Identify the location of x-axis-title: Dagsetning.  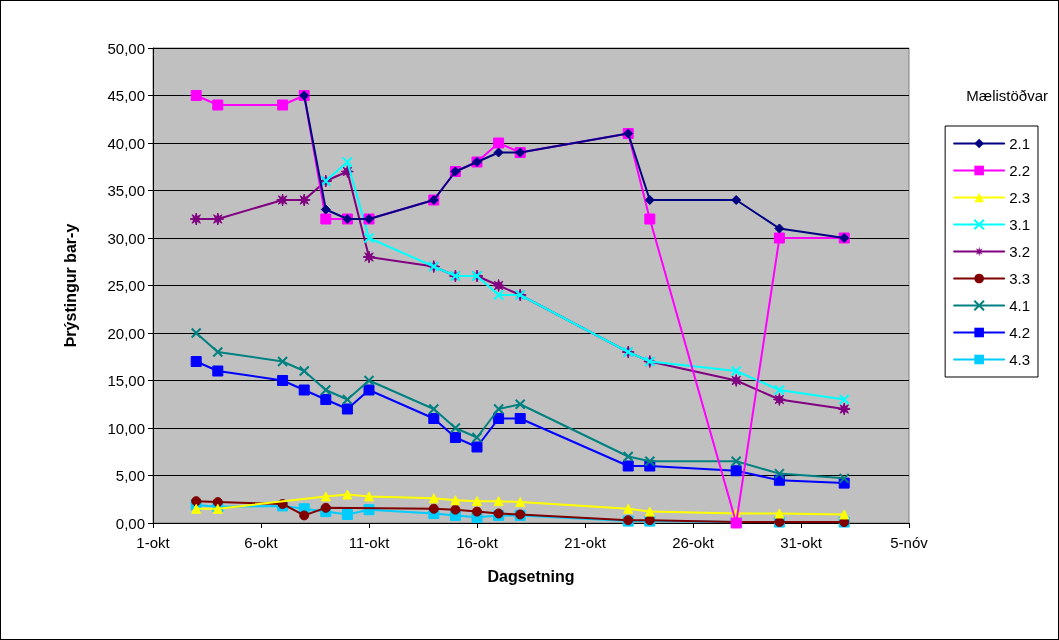
(531, 576).